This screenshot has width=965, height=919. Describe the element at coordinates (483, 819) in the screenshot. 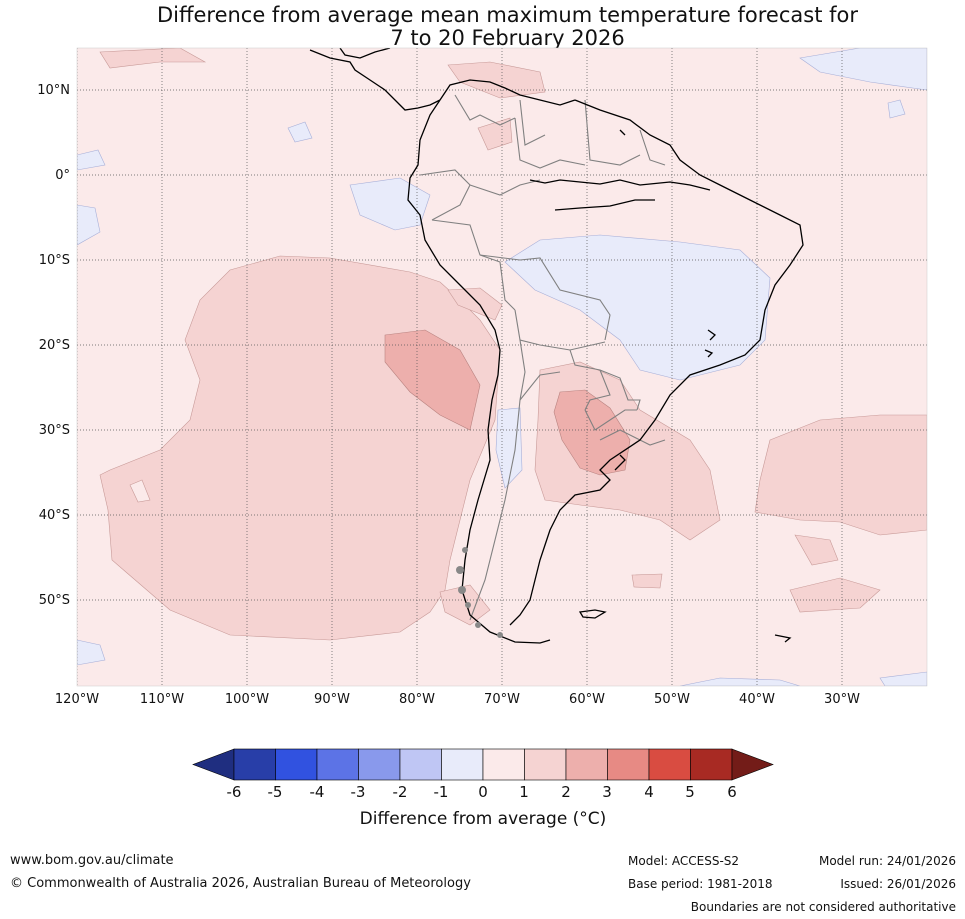

I see `colorbar-label: Difference from average (°C)` at that location.